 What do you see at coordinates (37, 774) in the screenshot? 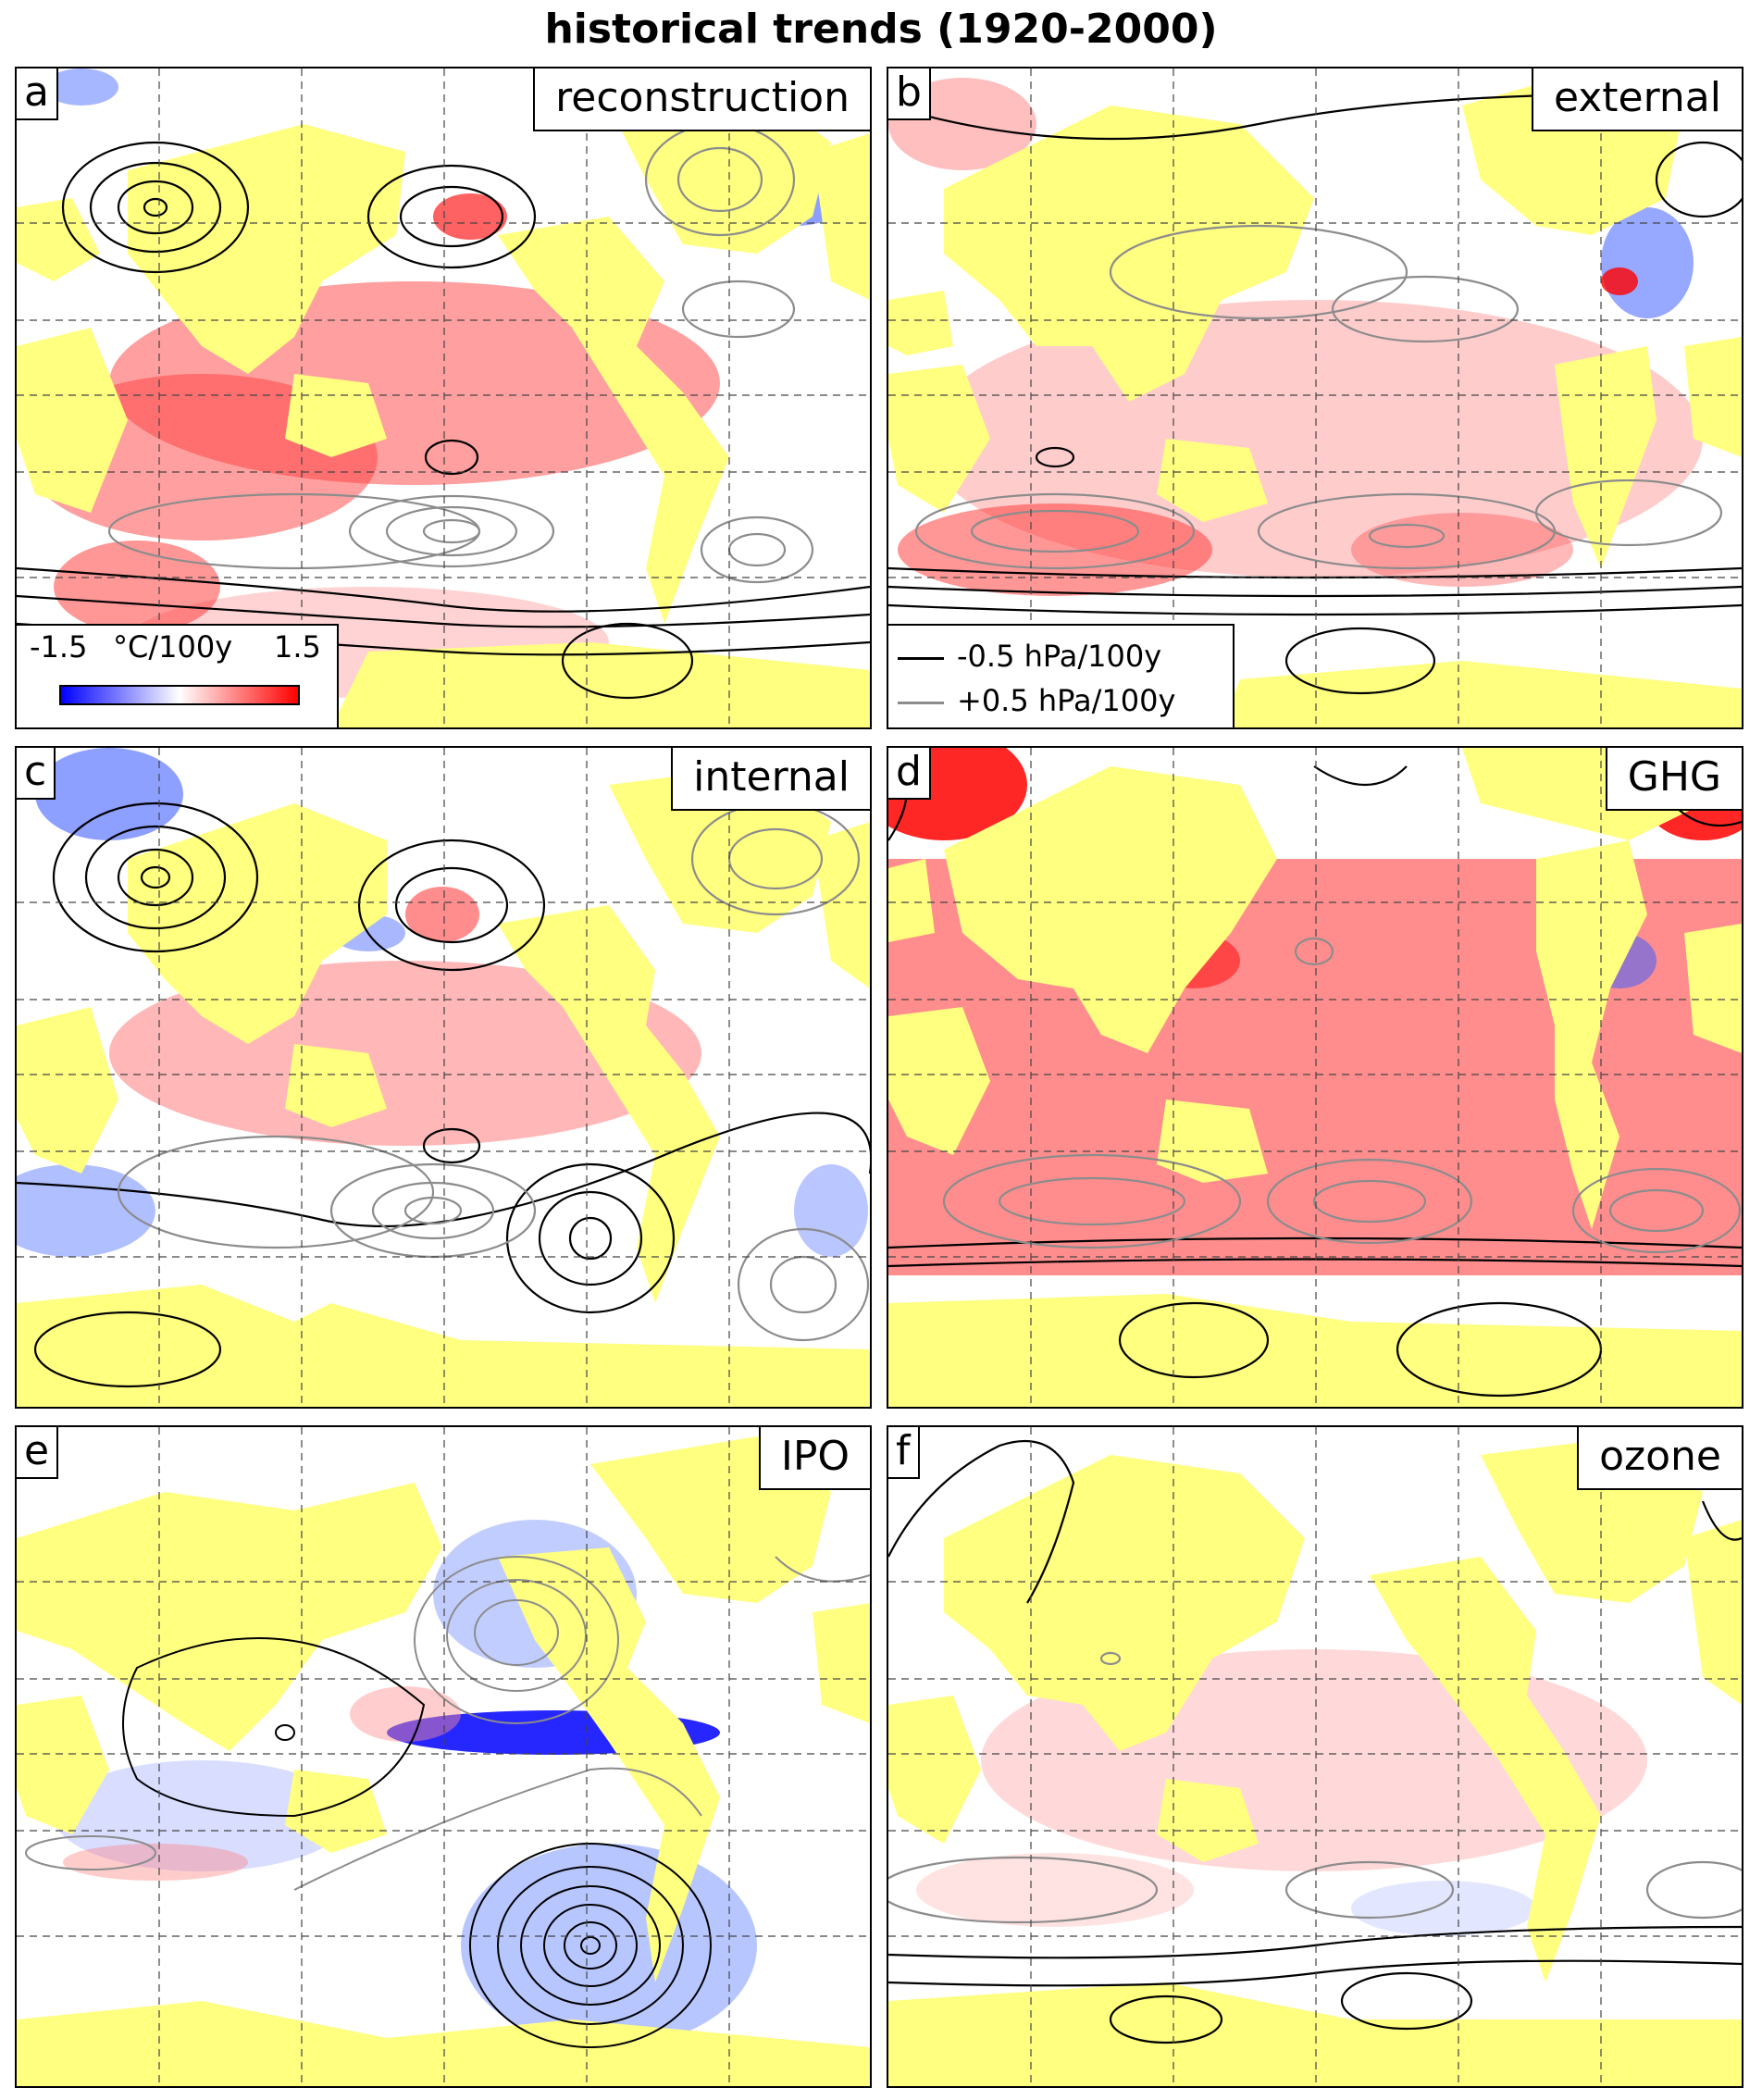
I see `panel-letter: c` at bounding box center [37, 774].